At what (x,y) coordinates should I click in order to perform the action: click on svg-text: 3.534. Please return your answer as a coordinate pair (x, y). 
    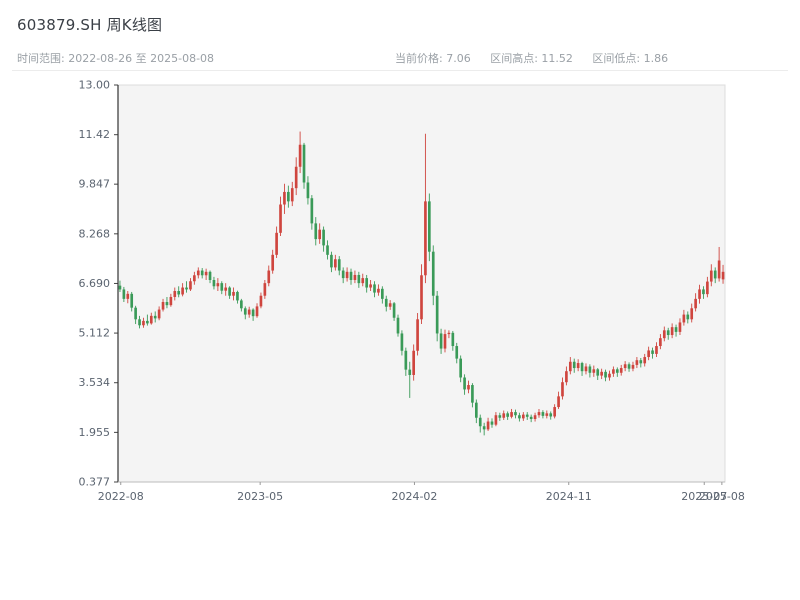
    Looking at the image, I should click on (95, 382).